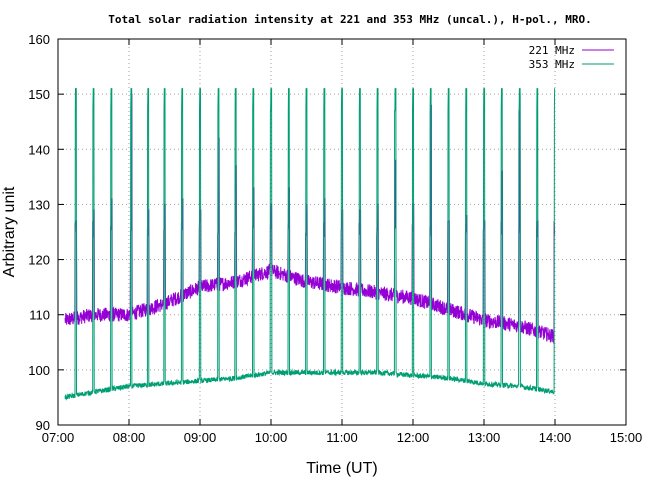 This screenshot has height=480, width=650. What do you see at coordinates (9, 231) in the screenshot?
I see `y-axis-label: Arbitrary unit` at bounding box center [9, 231].